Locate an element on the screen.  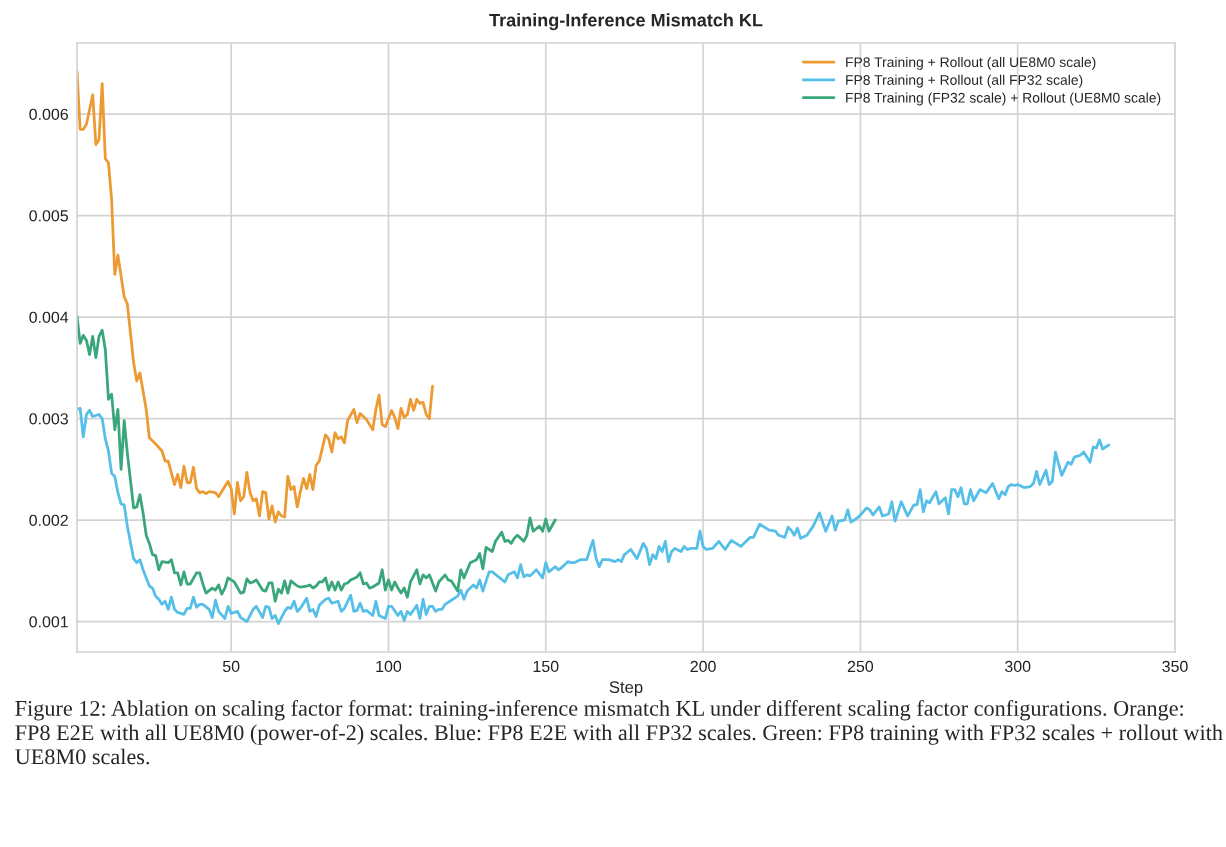
x-tick-label: 100 is located at coordinates (389, 666).